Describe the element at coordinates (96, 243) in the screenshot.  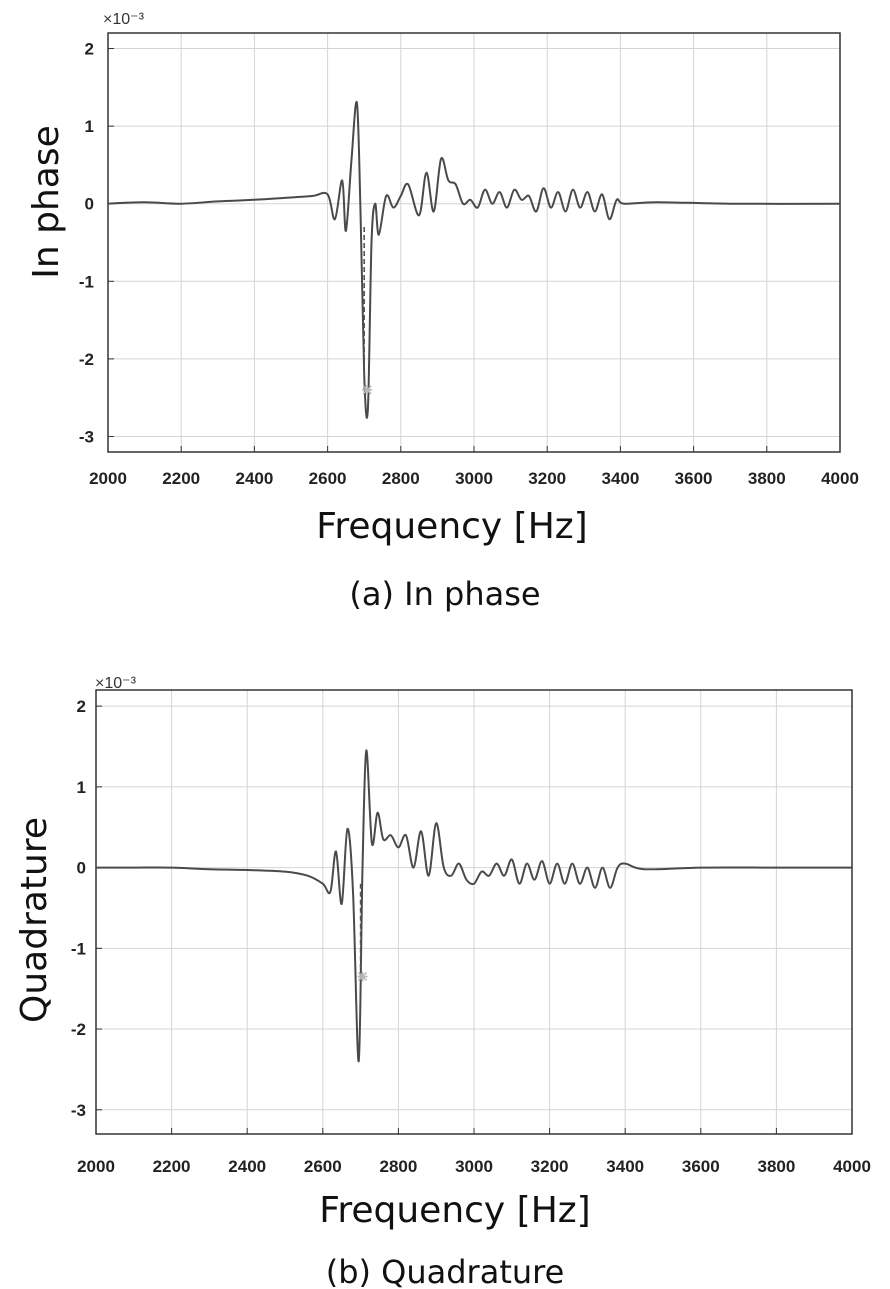
I see `y-ticks-a: 2 1 0 -1 -2 -3` at that location.